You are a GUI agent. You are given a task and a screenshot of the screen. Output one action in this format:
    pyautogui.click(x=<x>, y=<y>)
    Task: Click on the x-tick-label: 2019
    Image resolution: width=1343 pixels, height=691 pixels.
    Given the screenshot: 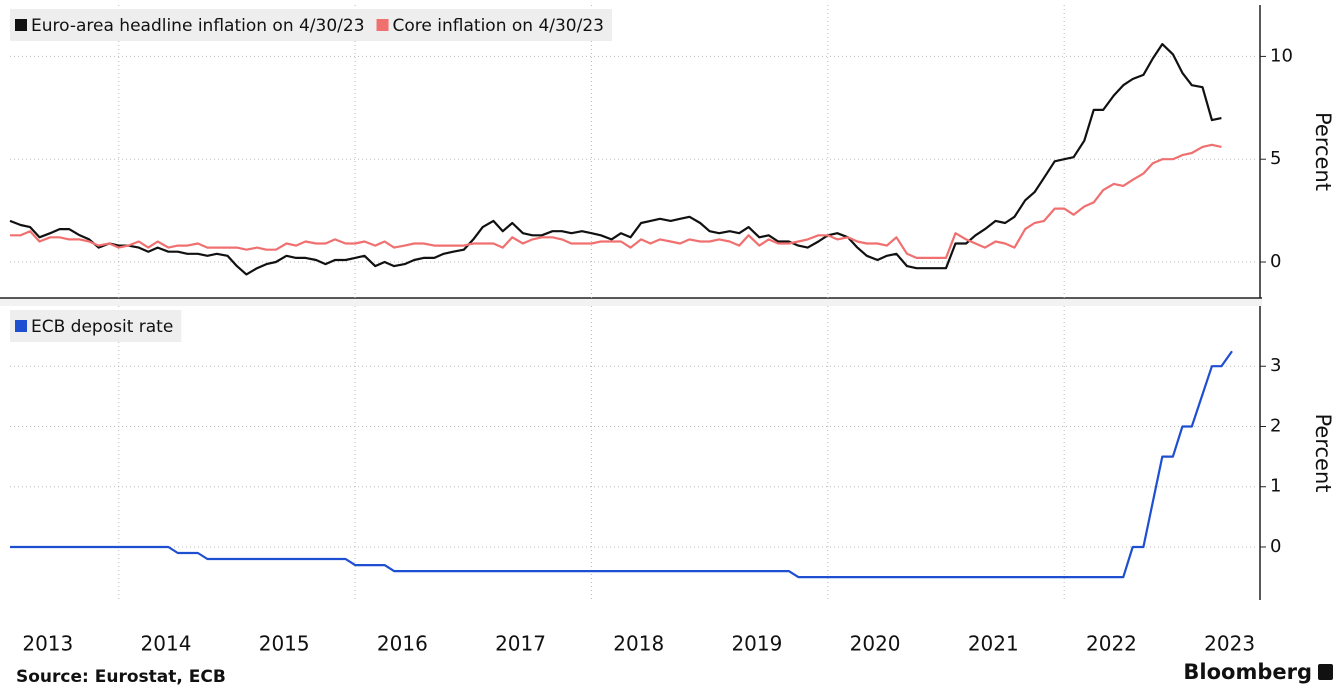 What is the action you would take?
    pyautogui.click(x=756, y=644)
    